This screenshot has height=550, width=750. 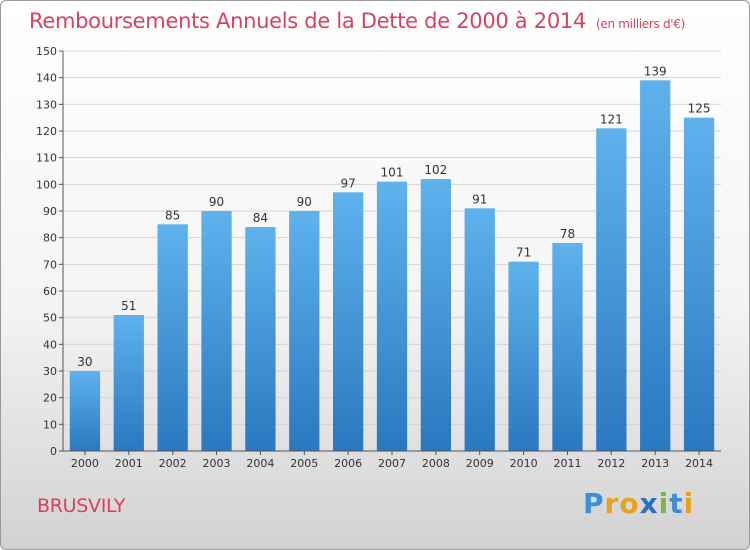 What do you see at coordinates (260, 218) in the screenshot?
I see `bar-value-label: 84` at bounding box center [260, 218].